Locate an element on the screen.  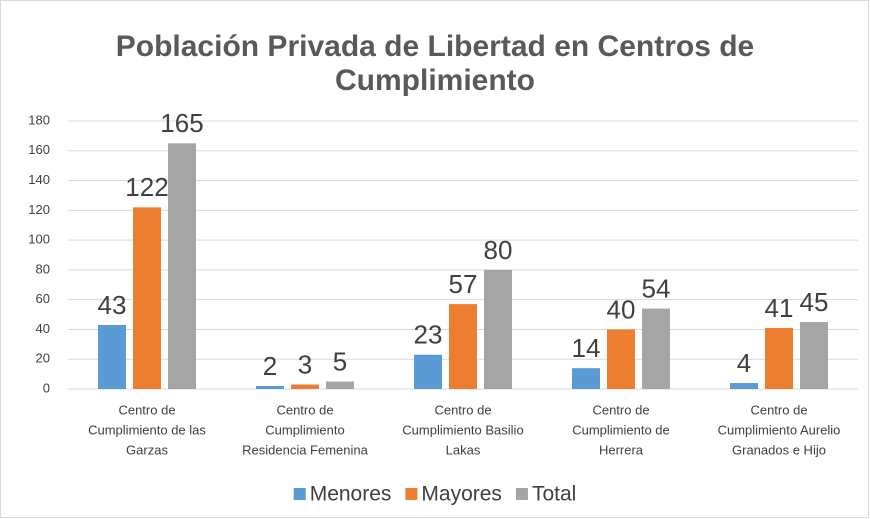
x-tick-label: Cumplimiento de las is located at coordinates (147, 429).